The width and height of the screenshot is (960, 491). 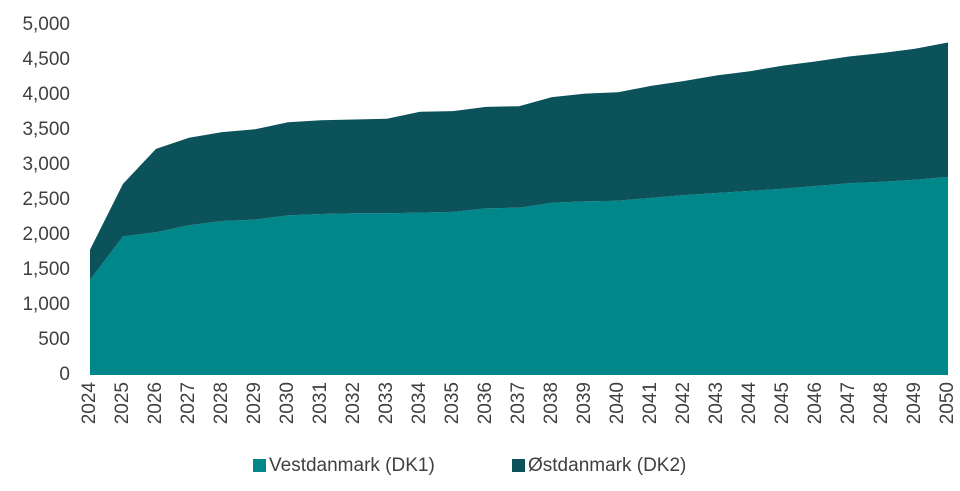 What do you see at coordinates (947, 403) in the screenshot?
I see `x-tick-label: 2050` at bounding box center [947, 403].